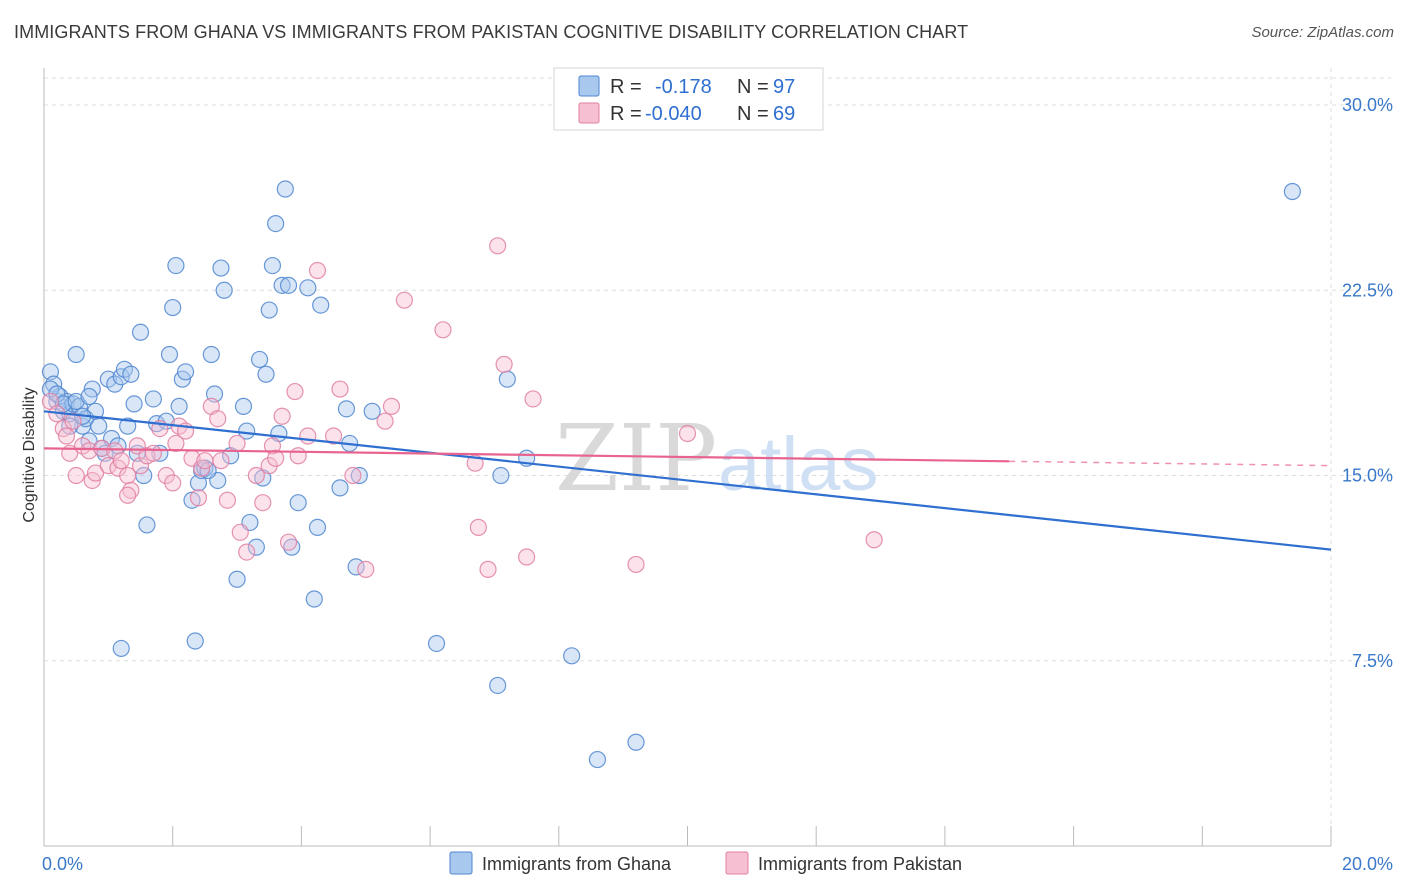 The width and height of the screenshot is (1406, 892). Describe the element at coordinates (62, 864) in the screenshot. I see `x-tick-label: 0.0%` at that location.